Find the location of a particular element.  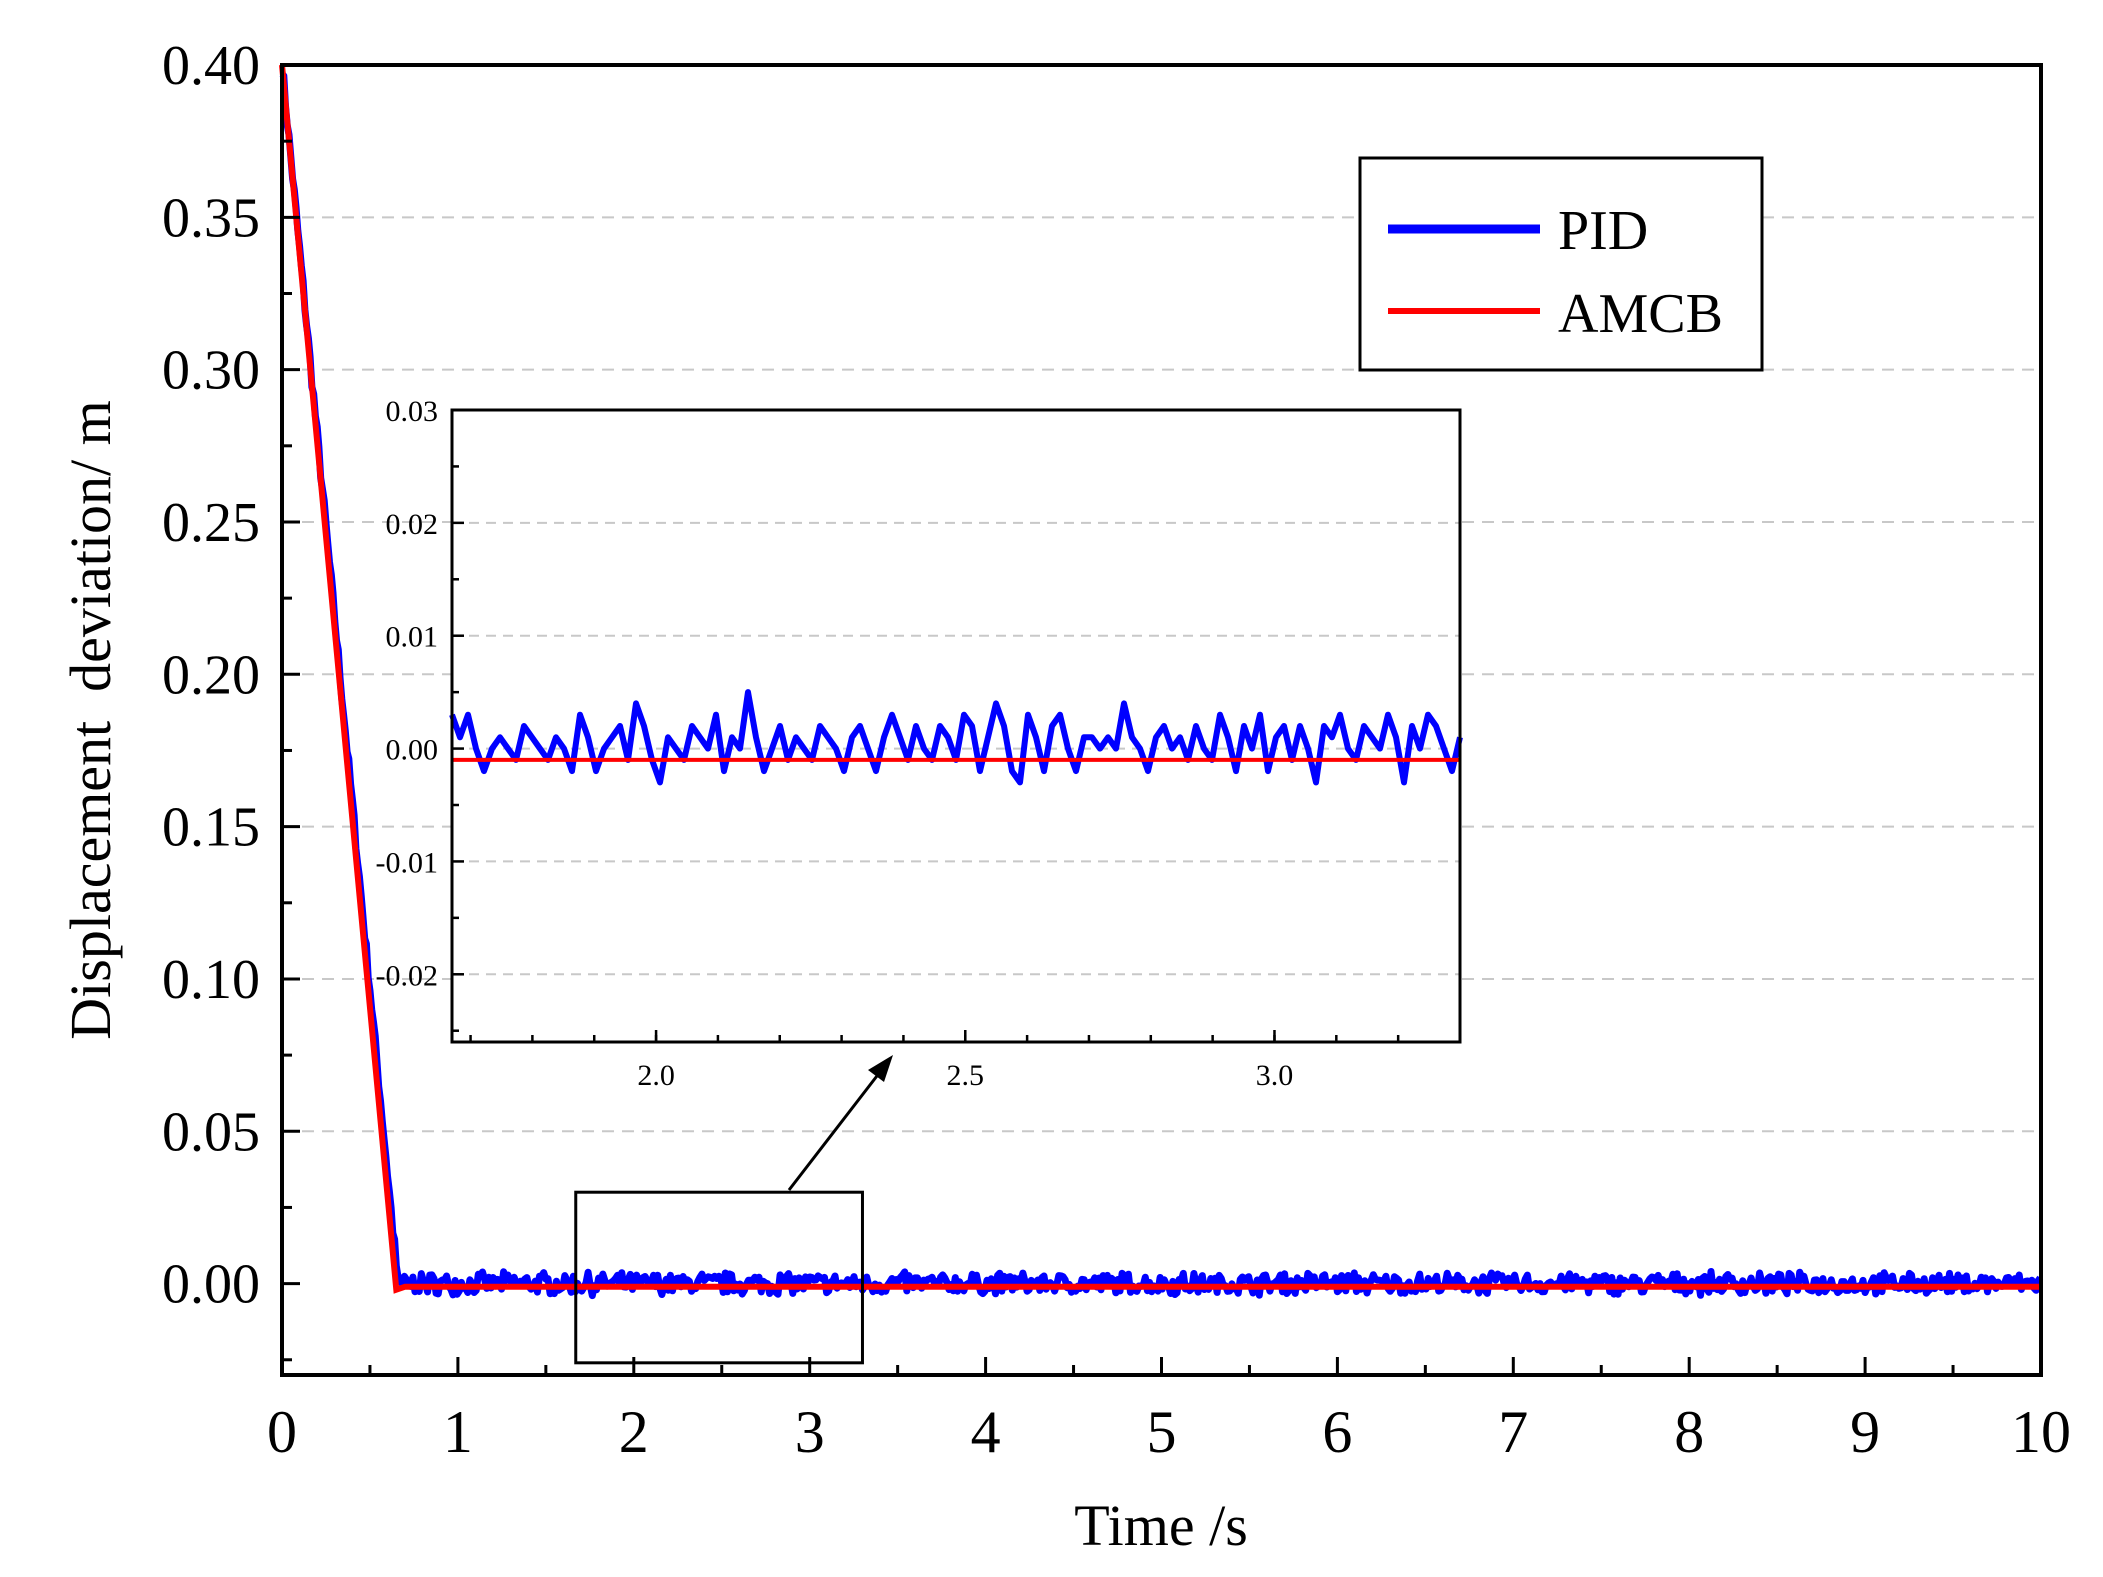

legend-box is located at coordinates (1561, 264).